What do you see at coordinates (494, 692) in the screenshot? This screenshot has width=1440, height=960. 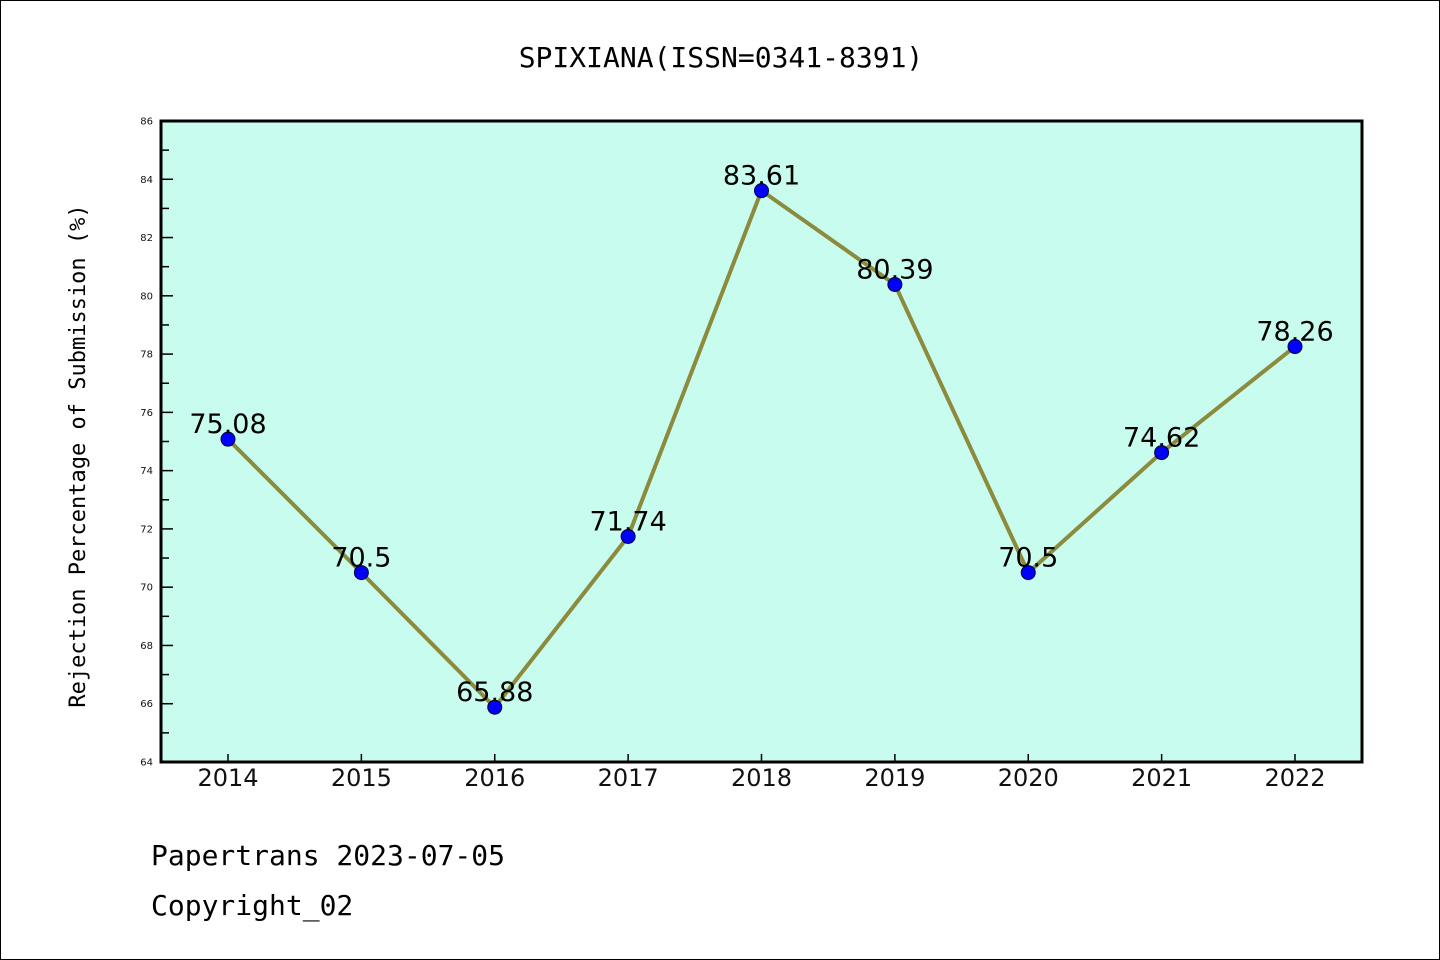 I see `data-label: 65.88` at bounding box center [494, 692].